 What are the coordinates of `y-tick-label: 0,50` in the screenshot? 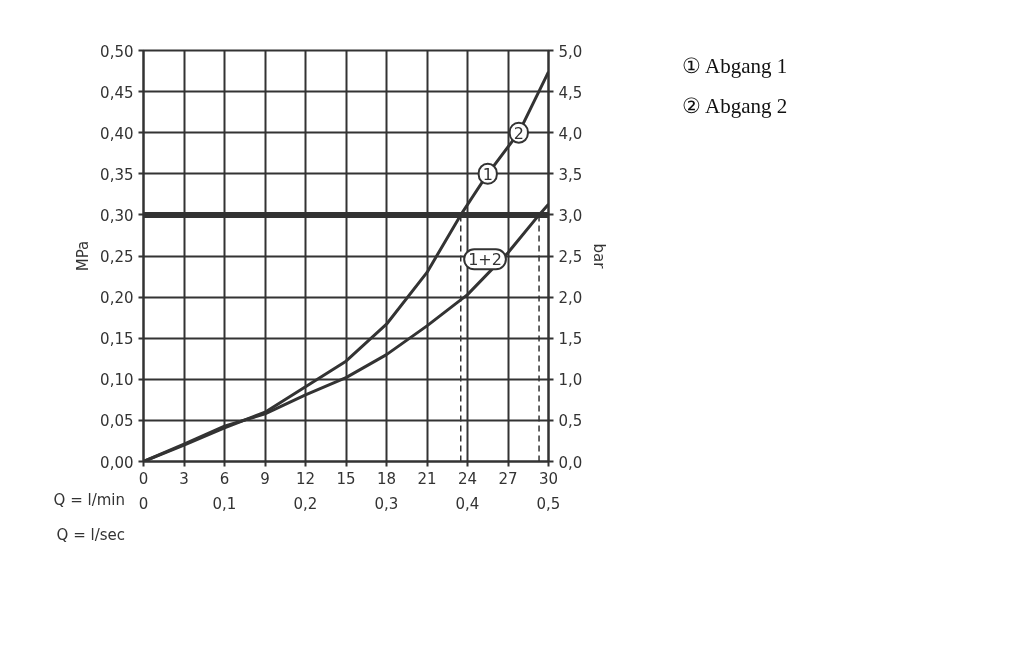 It's located at (117, 51).